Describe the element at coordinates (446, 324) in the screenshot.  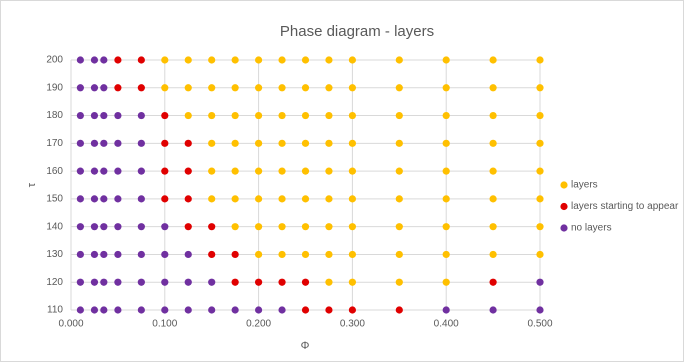
I see `x-tick-label: 0.400` at that location.